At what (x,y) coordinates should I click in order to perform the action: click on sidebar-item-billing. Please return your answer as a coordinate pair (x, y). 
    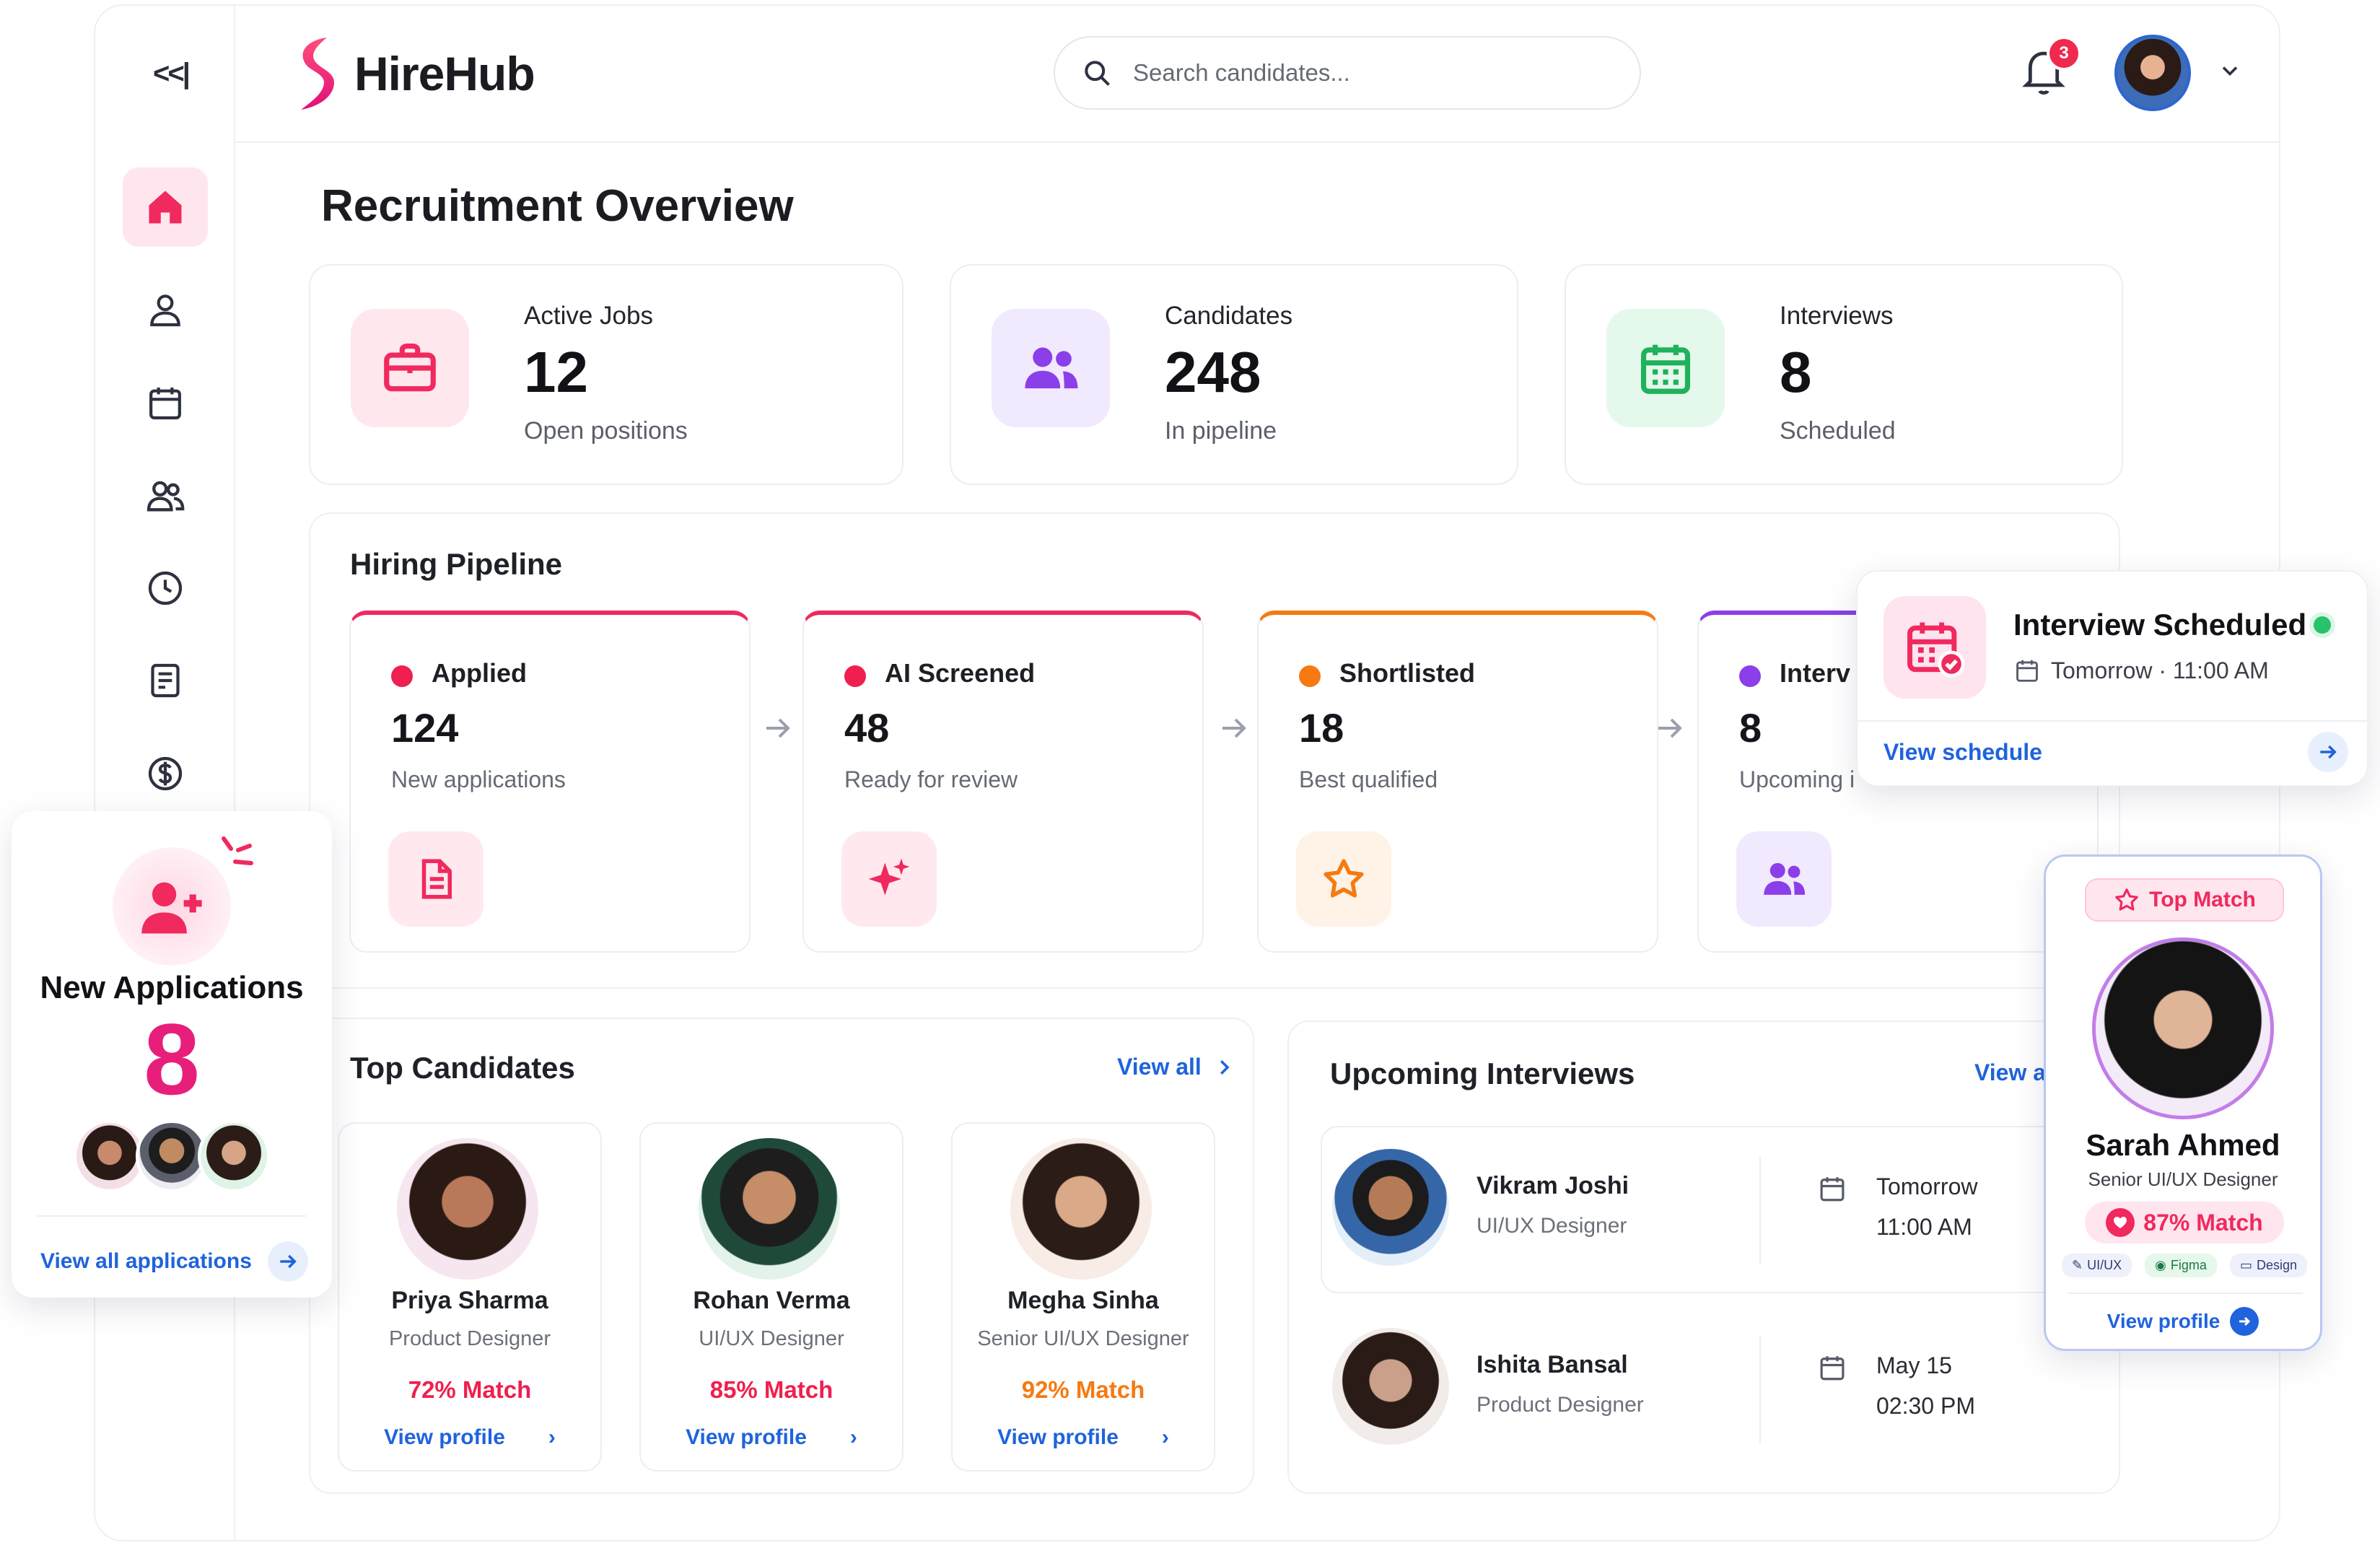
    Looking at the image, I should click on (165, 774).